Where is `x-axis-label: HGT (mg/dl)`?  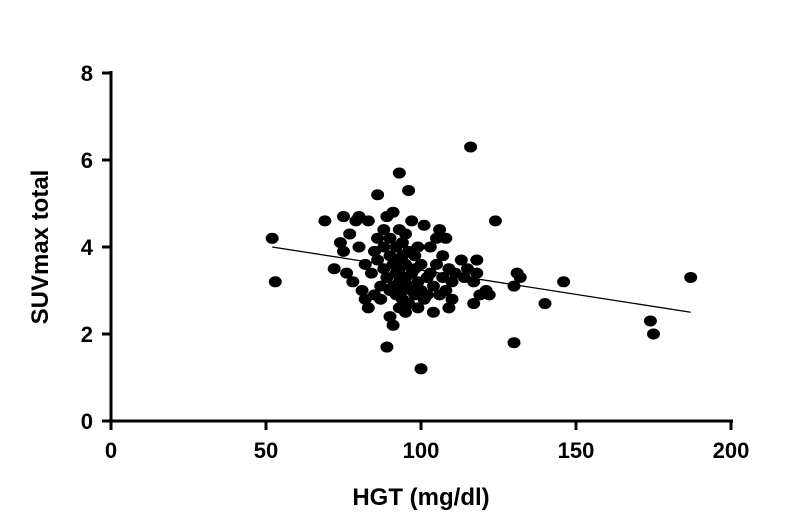
x-axis-label: HGT (mg/dl) is located at coordinates (420, 497).